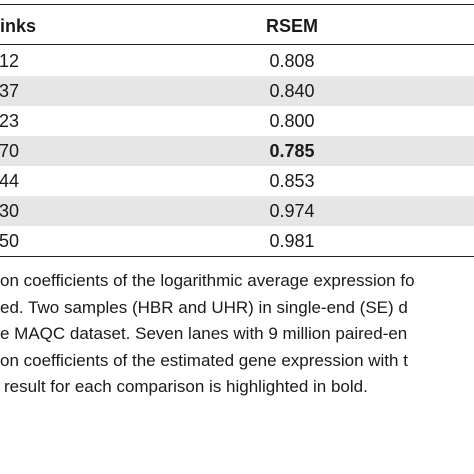 Image resolution: width=474 pixels, height=474 pixels. Describe the element at coordinates (237, 91) in the screenshot. I see `table-row: 37 0.840` at that location.